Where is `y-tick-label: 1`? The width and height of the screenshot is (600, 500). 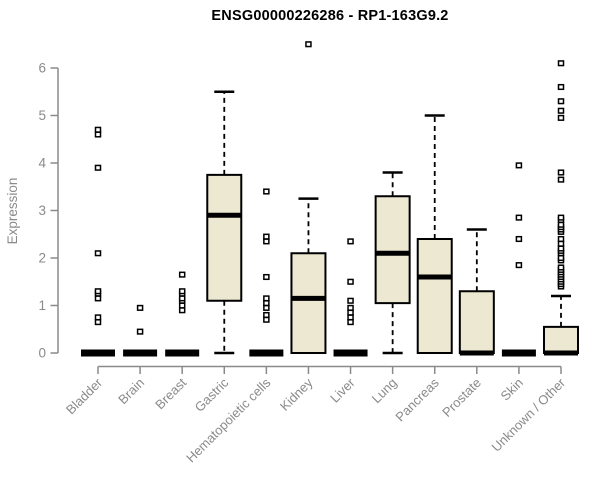
y-tick-label: 1 is located at coordinates (42, 305).